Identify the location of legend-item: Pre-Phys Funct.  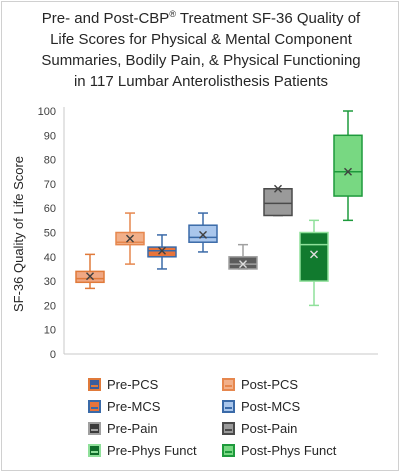
(142, 450).